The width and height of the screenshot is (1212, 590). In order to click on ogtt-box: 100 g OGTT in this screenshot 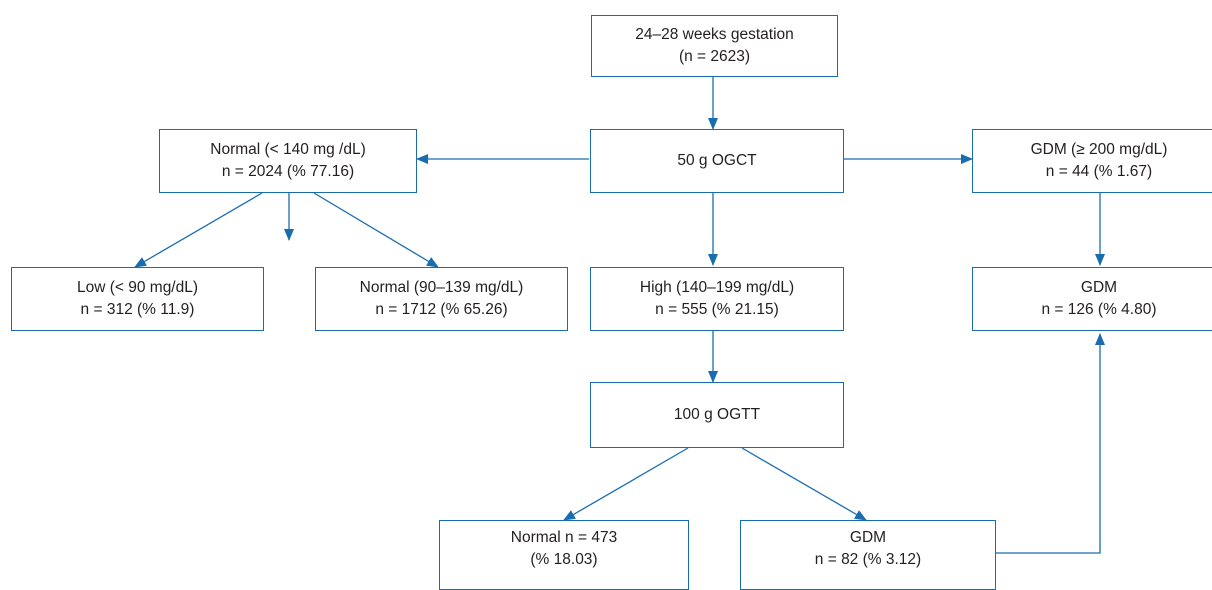, I will do `click(717, 415)`.